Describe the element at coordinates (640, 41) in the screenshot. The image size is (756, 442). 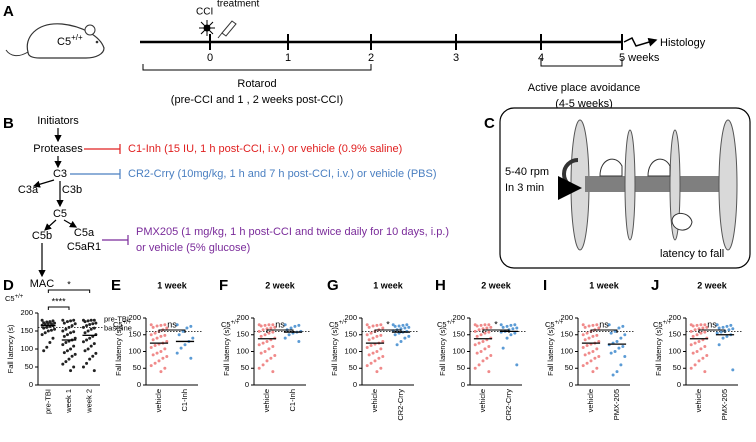
I see `histology-arrow` at that location.